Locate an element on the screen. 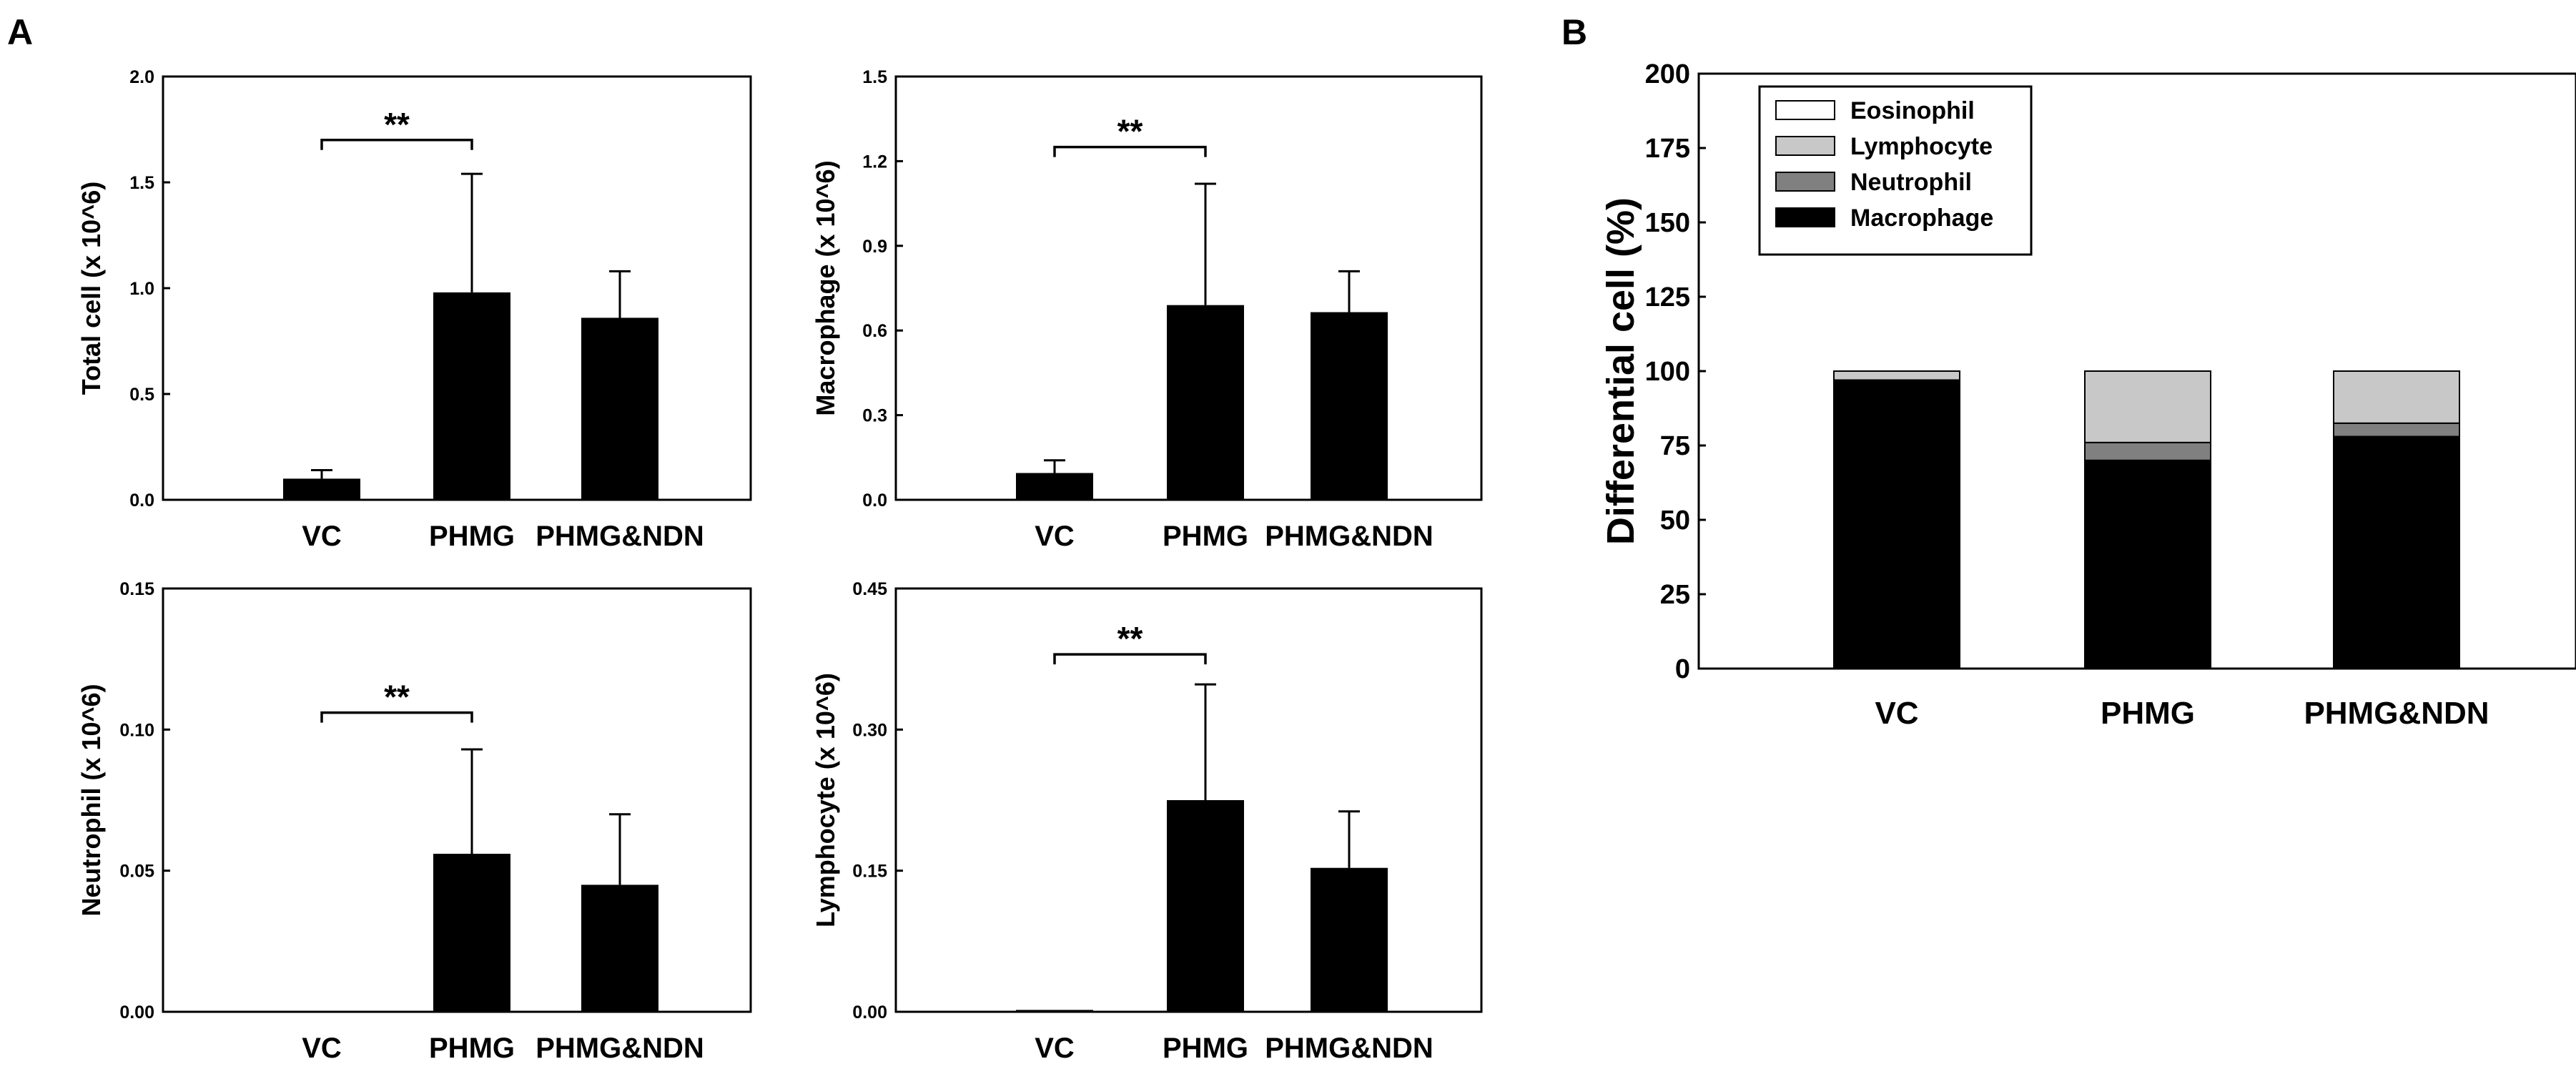 The width and height of the screenshot is (2576, 1069). x-tick-label-macrophage-2: PHMG&NDN is located at coordinates (1349, 536).